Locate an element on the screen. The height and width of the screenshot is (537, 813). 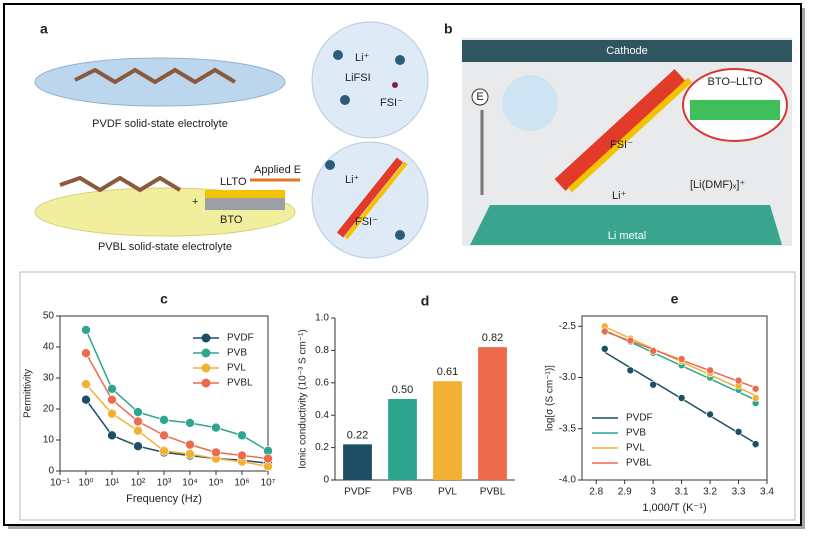
x-tick-label: 2.9 is located at coordinates (625, 492).